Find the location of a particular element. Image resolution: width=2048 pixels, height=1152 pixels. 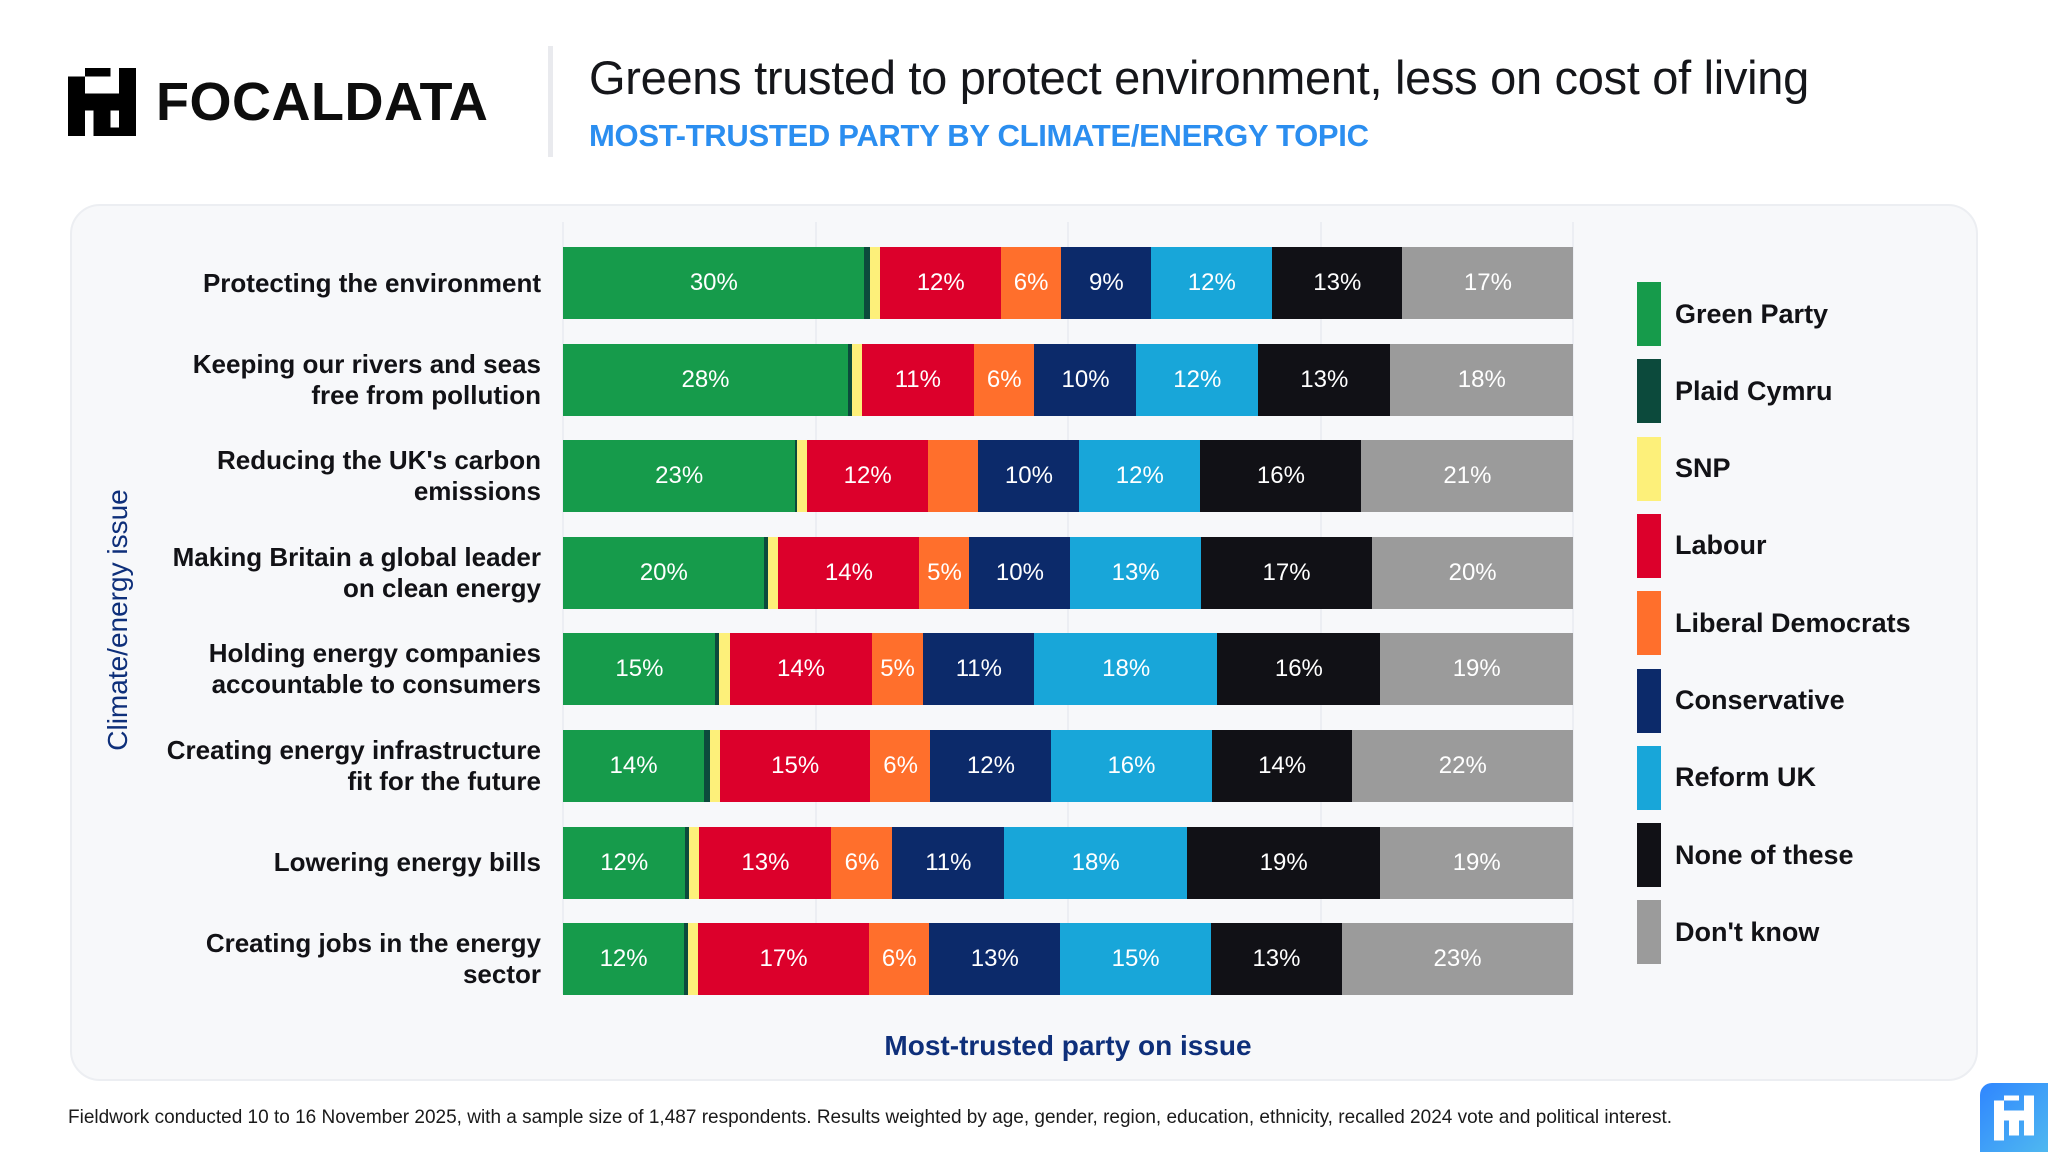

category-label: Creating jobs in the energy sector is located at coordinates (331, 959).